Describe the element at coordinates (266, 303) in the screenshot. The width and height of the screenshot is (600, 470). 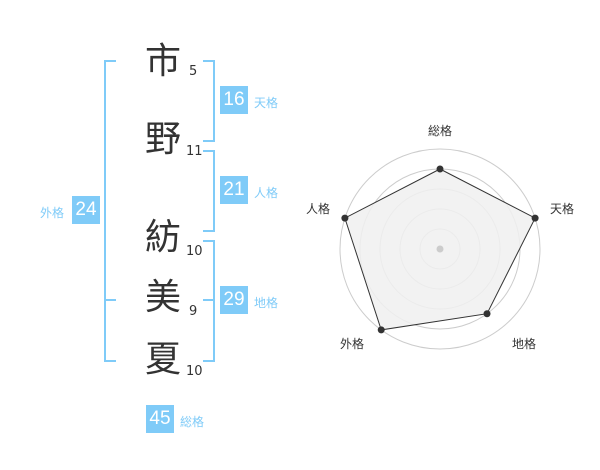
I see `chikaku-label: 地格` at that location.